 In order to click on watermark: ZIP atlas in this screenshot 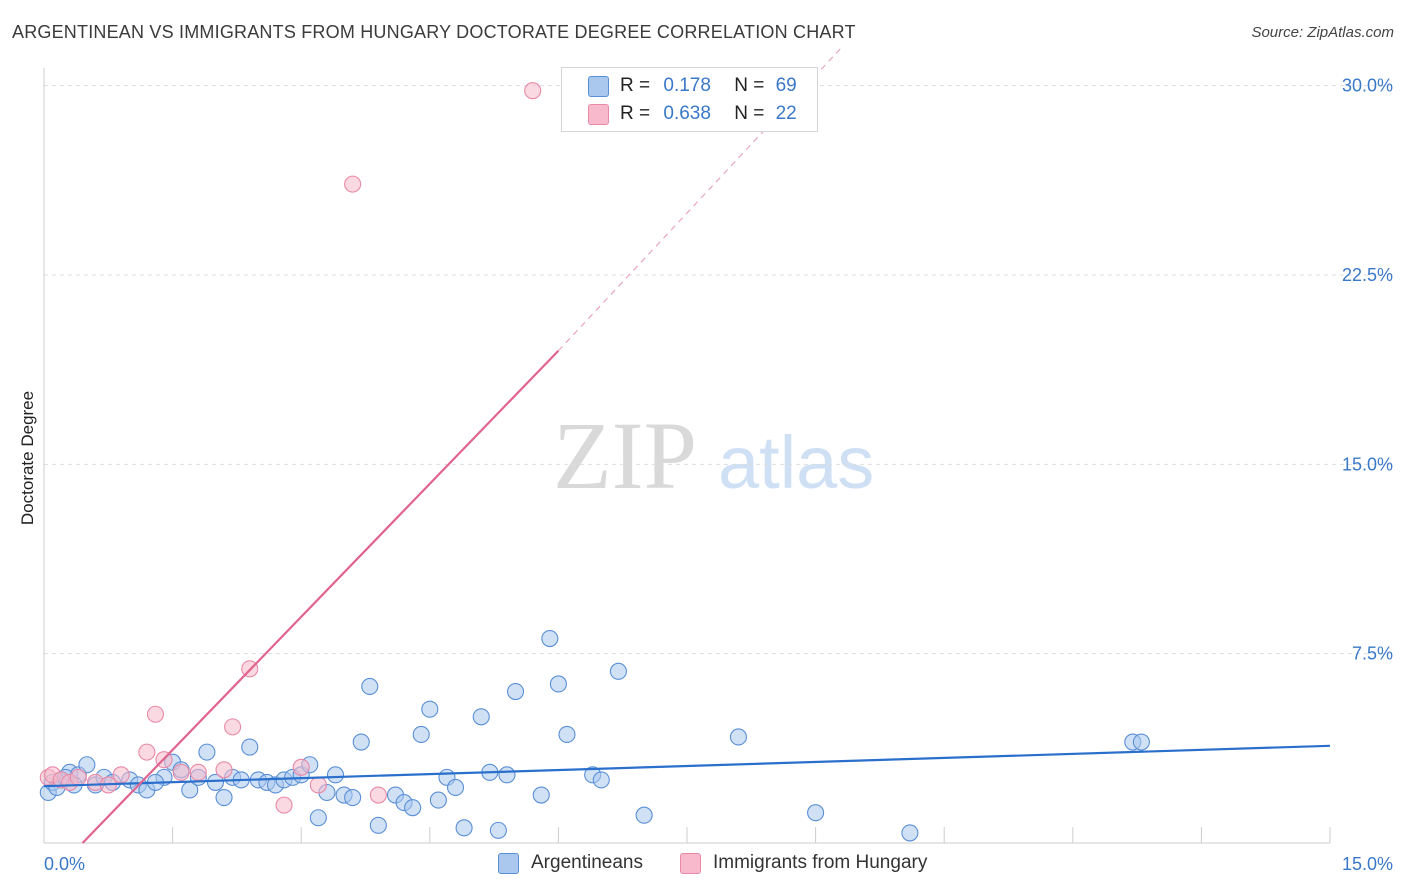, I will do `click(713, 455)`.